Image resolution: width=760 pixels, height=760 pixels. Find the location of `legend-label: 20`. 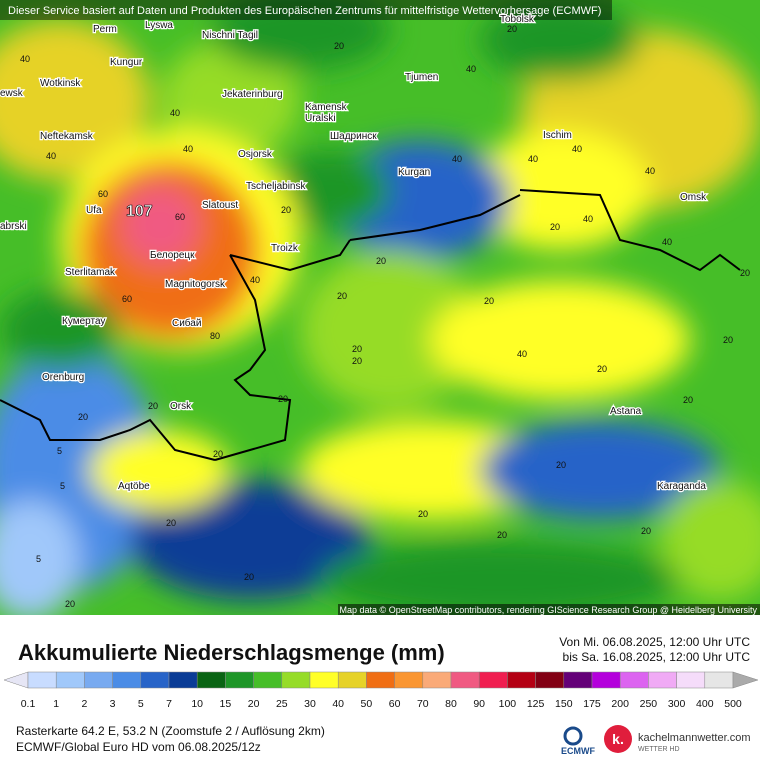

legend-label: 20 is located at coordinates (254, 704).